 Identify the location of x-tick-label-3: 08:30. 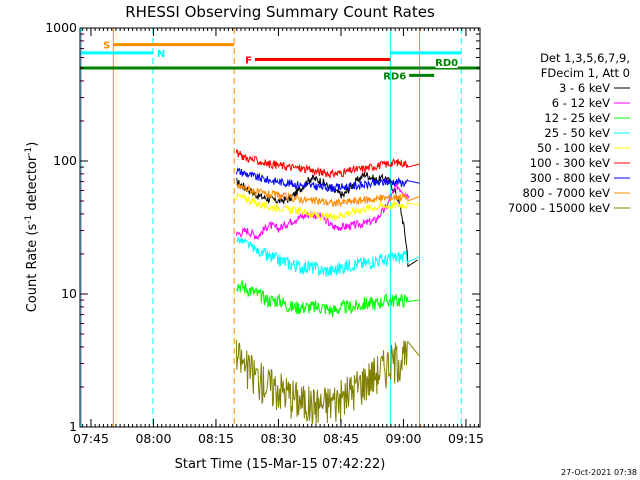
(278, 438).